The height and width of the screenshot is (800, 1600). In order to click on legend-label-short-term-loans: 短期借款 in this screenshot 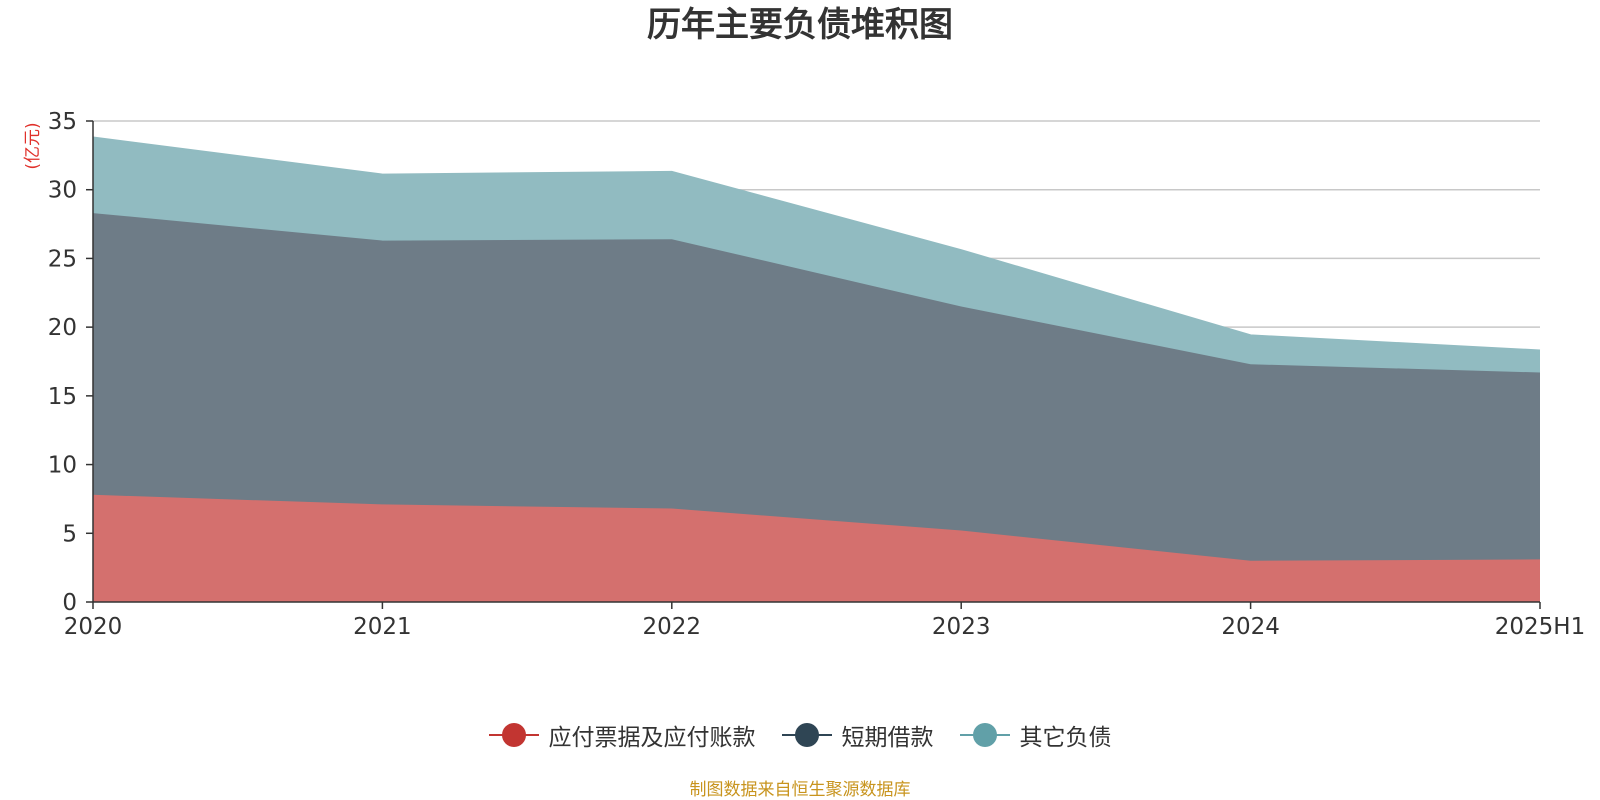, I will do `click(887, 738)`.